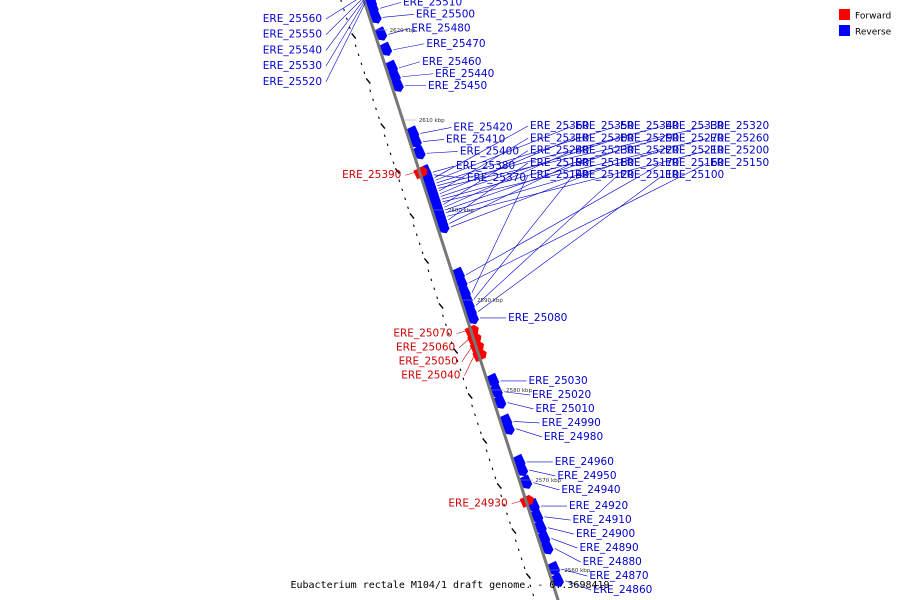 The height and width of the screenshot is (600, 900). What do you see at coordinates (557, 381) in the screenshot?
I see `gene-label-ere-25030: ERE_25030` at bounding box center [557, 381].